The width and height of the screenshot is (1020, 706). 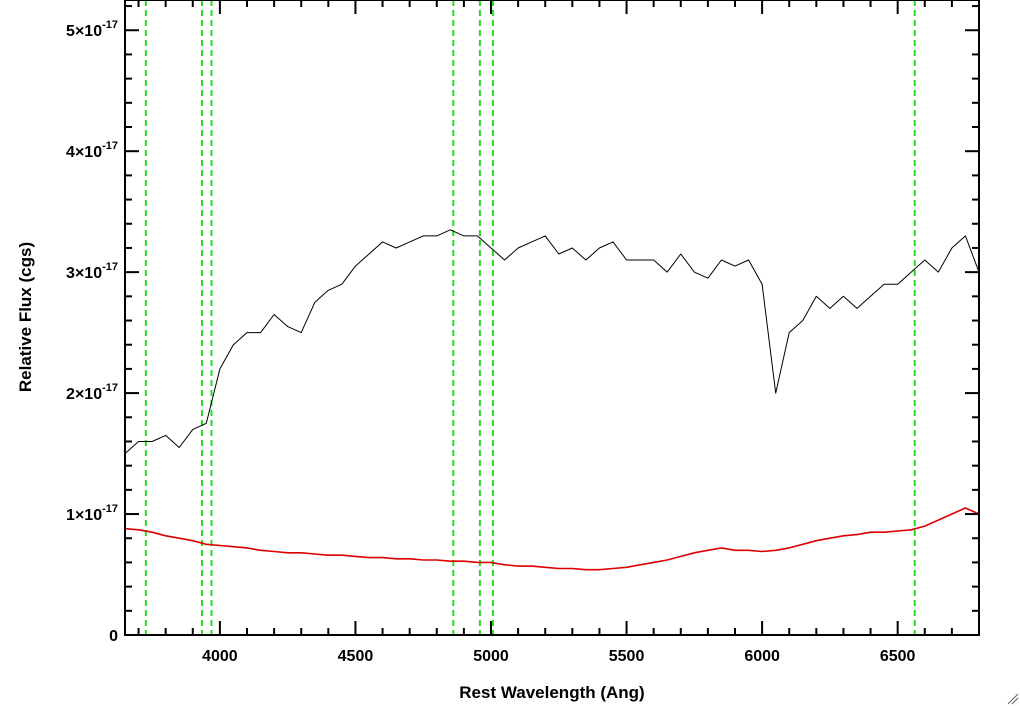 What do you see at coordinates (220, 656) in the screenshot?
I see `x-tick-label-4000: 4000` at bounding box center [220, 656].